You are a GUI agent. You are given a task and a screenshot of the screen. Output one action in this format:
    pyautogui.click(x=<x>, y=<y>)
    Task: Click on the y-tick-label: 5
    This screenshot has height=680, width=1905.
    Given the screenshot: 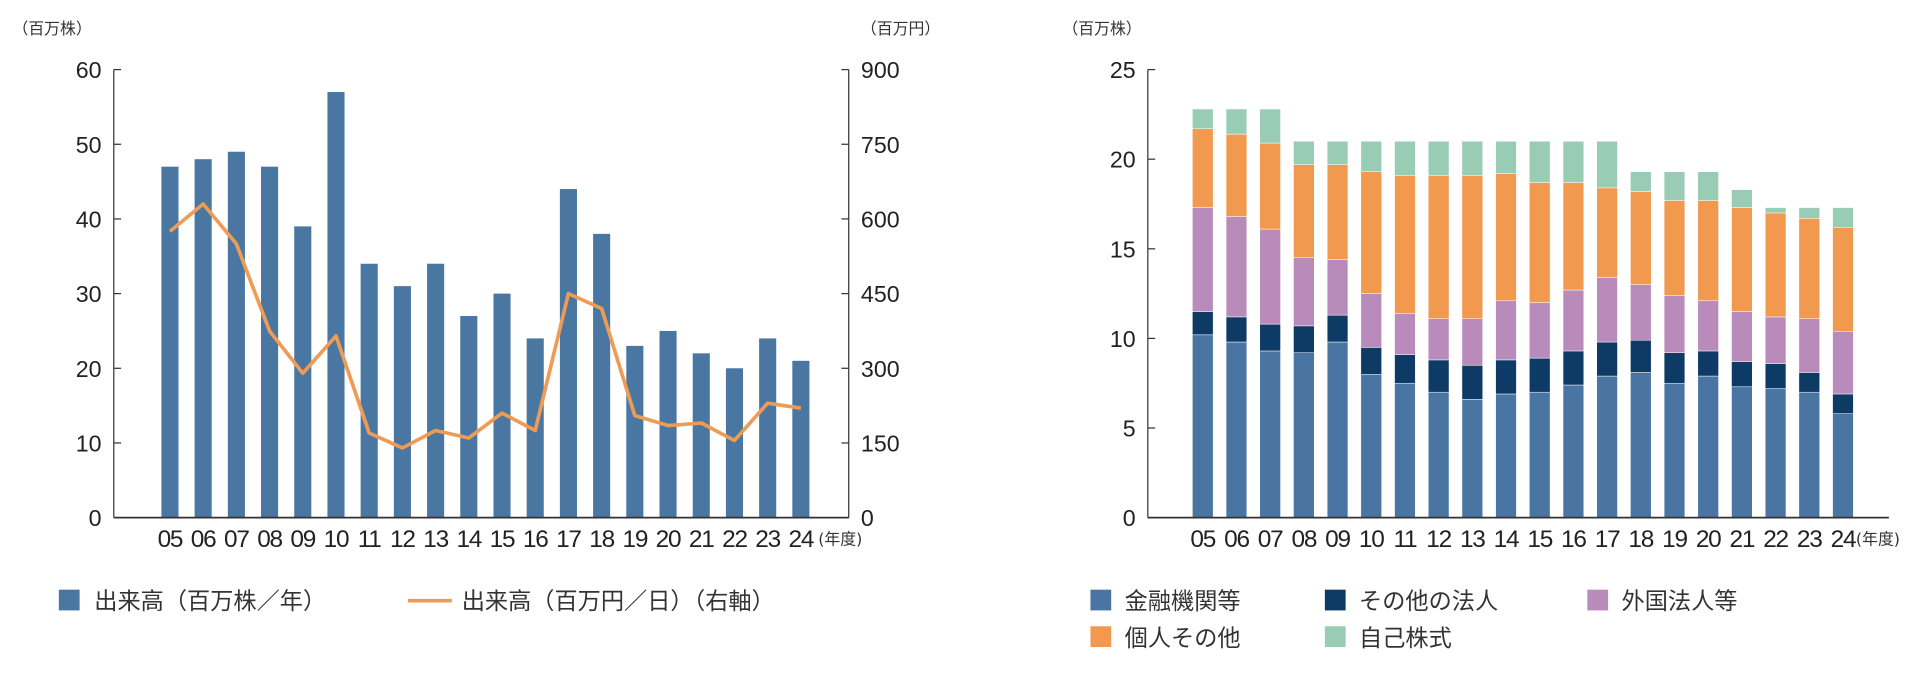 What is the action you would take?
    pyautogui.click(x=1129, y=429)
    